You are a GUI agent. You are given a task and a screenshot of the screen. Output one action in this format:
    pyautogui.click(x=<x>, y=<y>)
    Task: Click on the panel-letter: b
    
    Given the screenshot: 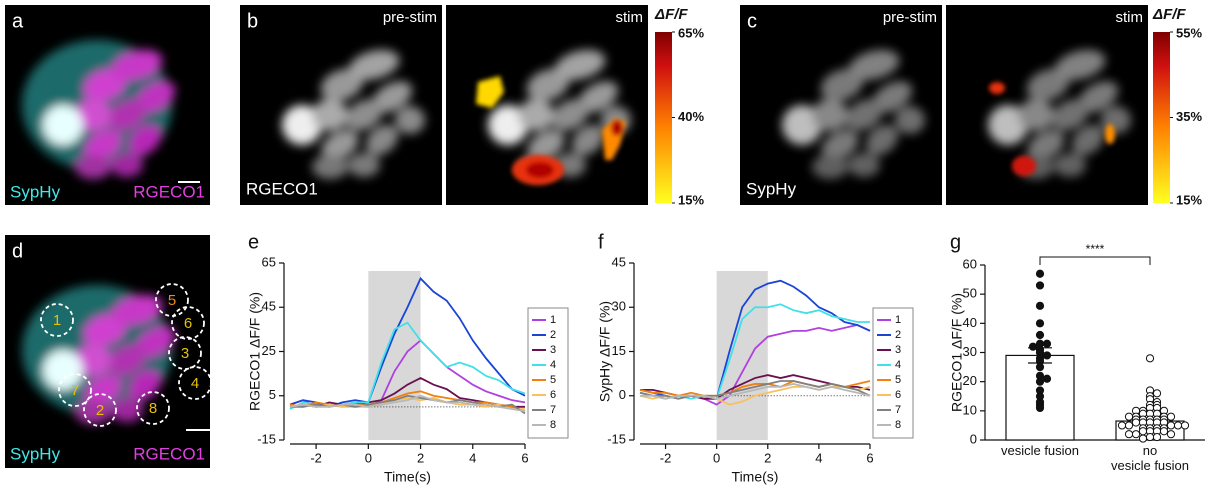 What is the action you would take?
    pyautogui.click(x=252, y=21)
    